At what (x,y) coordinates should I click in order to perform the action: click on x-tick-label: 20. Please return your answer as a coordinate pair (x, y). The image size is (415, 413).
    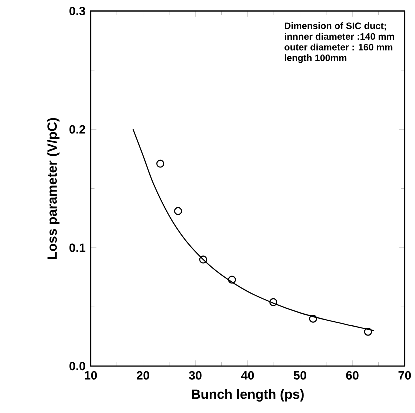
    Looking at the image, I should click on (143, 375).